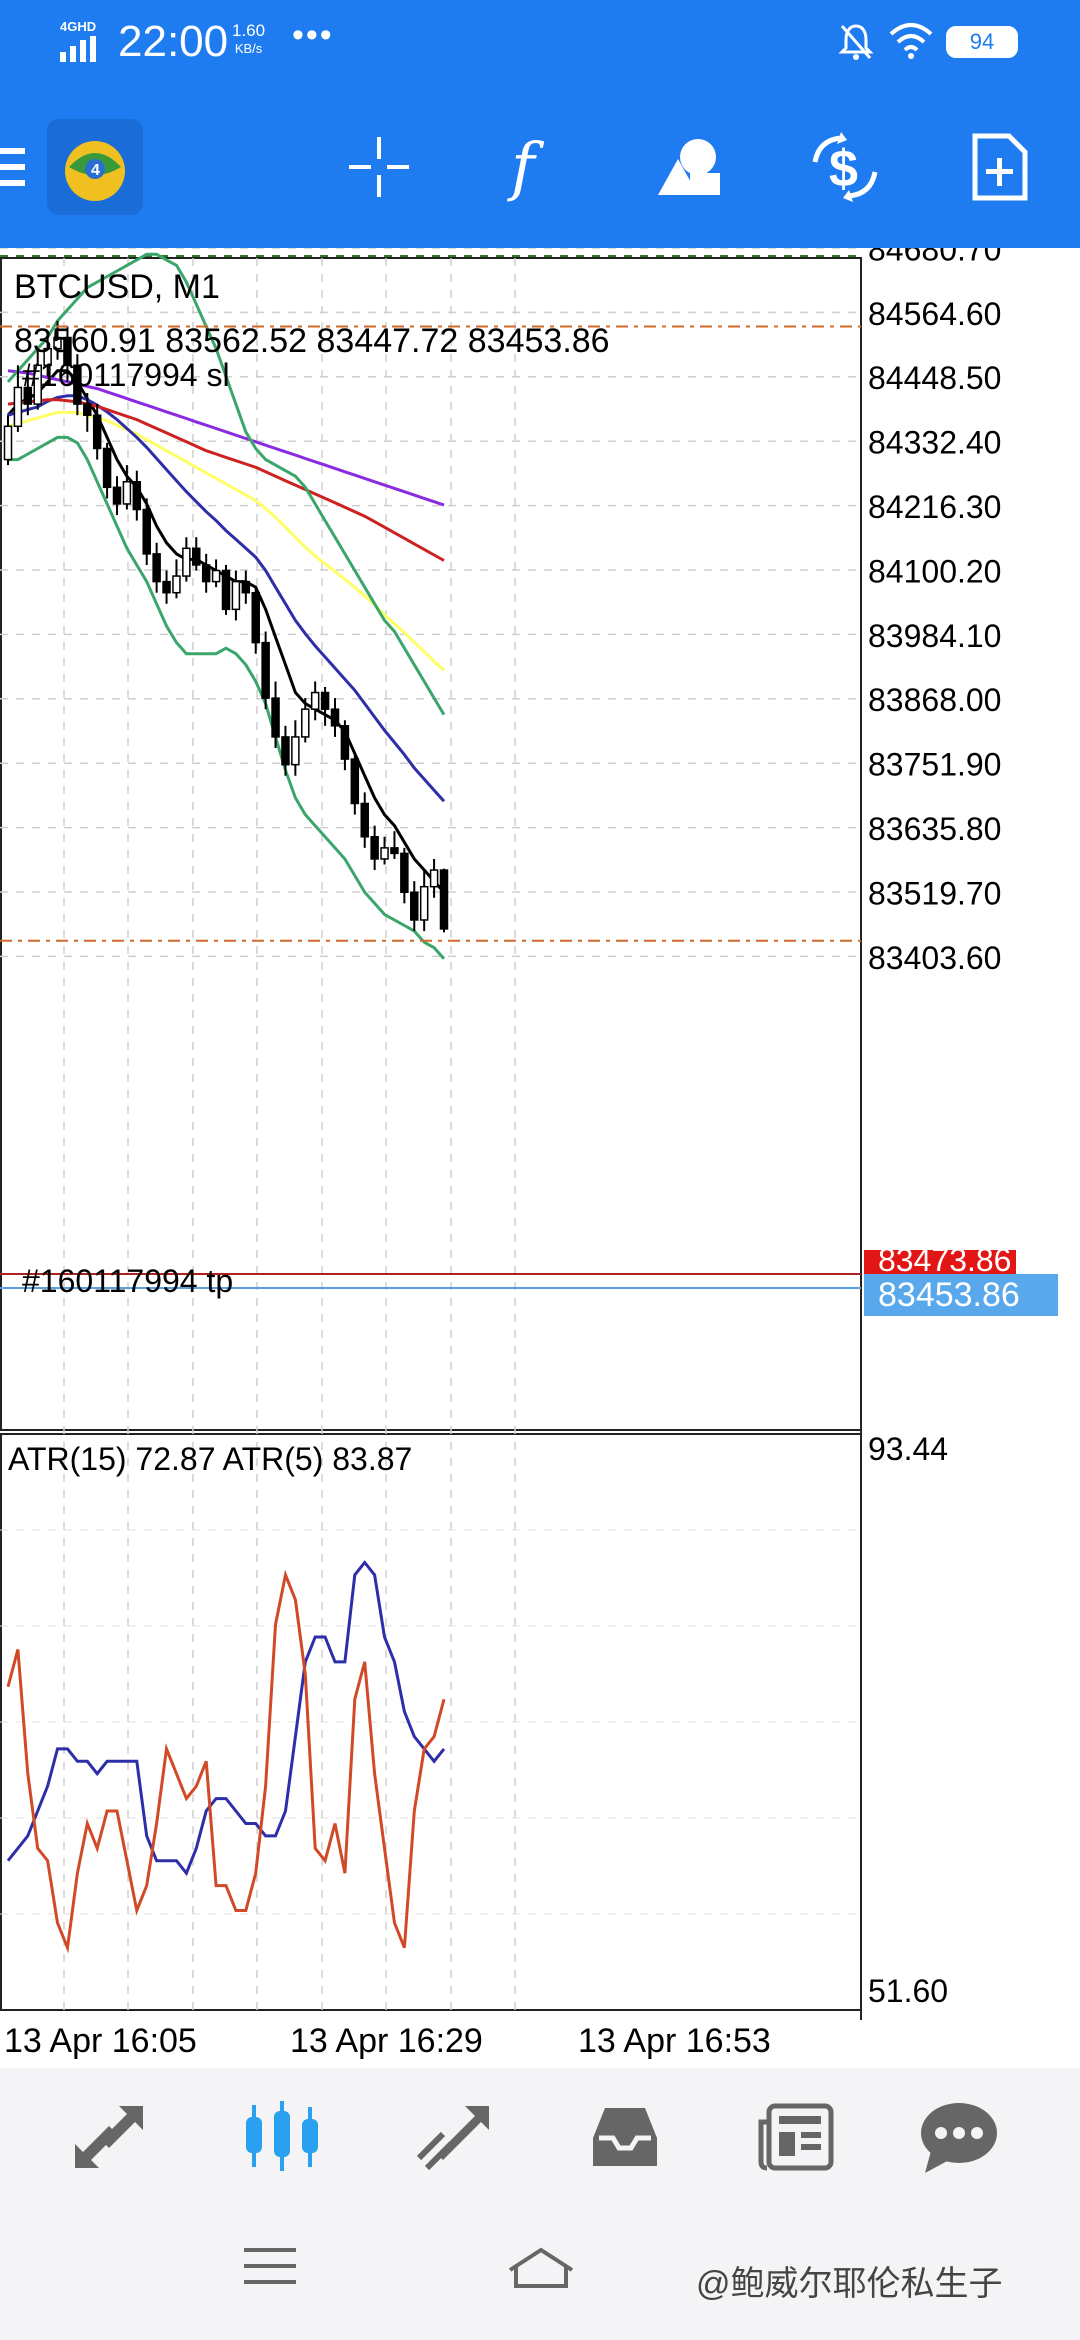 The width and height of the screenshot is (1080, 2340). I want to click on svg-text: f, so click(526, 167).